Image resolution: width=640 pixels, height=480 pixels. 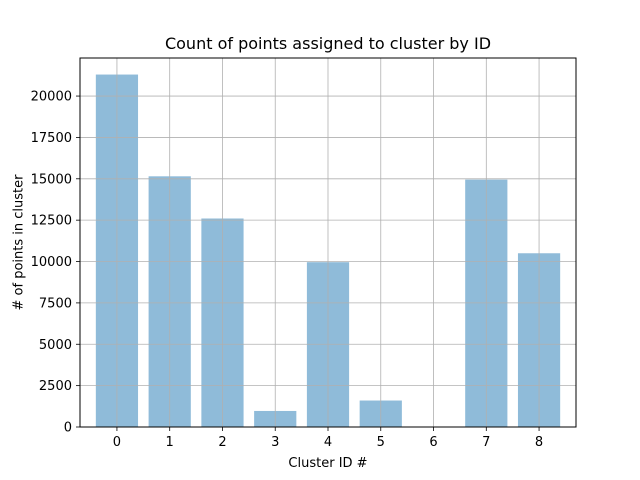 What do you see at coordinates (51, 262) in the screenshot?
I see `y-tick-label: 10000` at bounding box center [51, 262].